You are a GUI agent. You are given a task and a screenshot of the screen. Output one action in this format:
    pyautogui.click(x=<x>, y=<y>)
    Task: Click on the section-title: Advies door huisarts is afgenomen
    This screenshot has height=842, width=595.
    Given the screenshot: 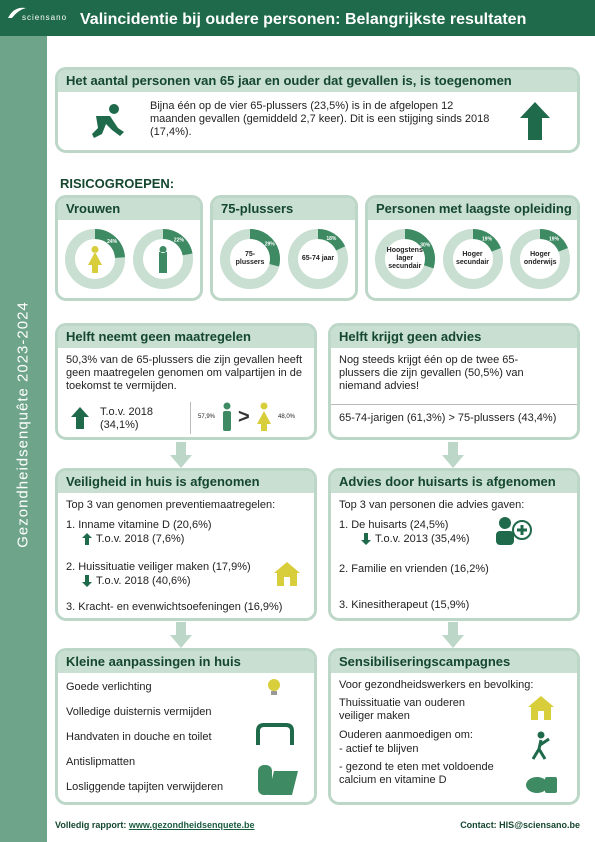 What is the action you would take?
    pyautogui.click(x=454, y=482)
    